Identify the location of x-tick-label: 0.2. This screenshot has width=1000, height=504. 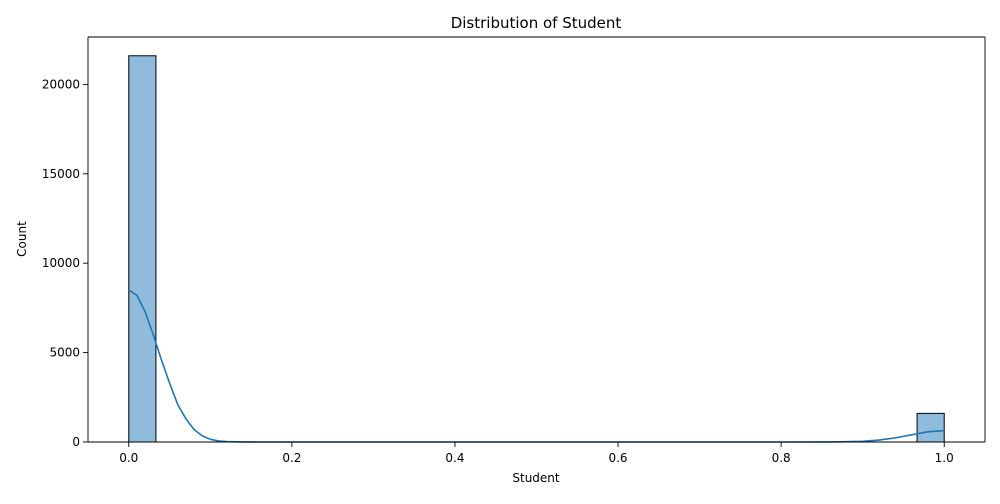
(291, 458).